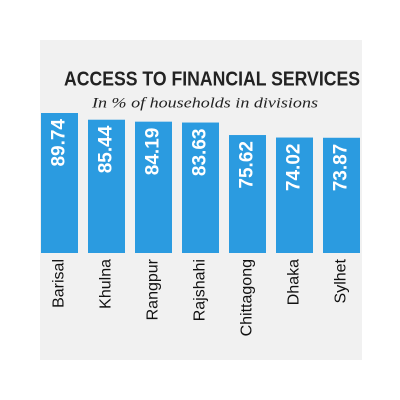 Image resolution: width=400 pixels, height=400 pixels. I want to click on value-label: 89.74, so click(59, 143).